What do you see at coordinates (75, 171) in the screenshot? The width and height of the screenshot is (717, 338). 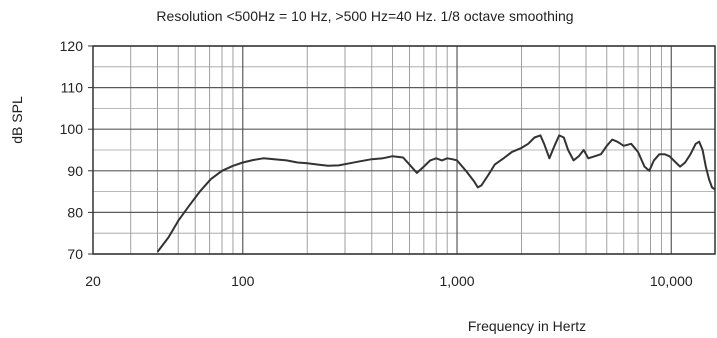 I see `y-tick-label: 90` at bounding box center [75, 171].